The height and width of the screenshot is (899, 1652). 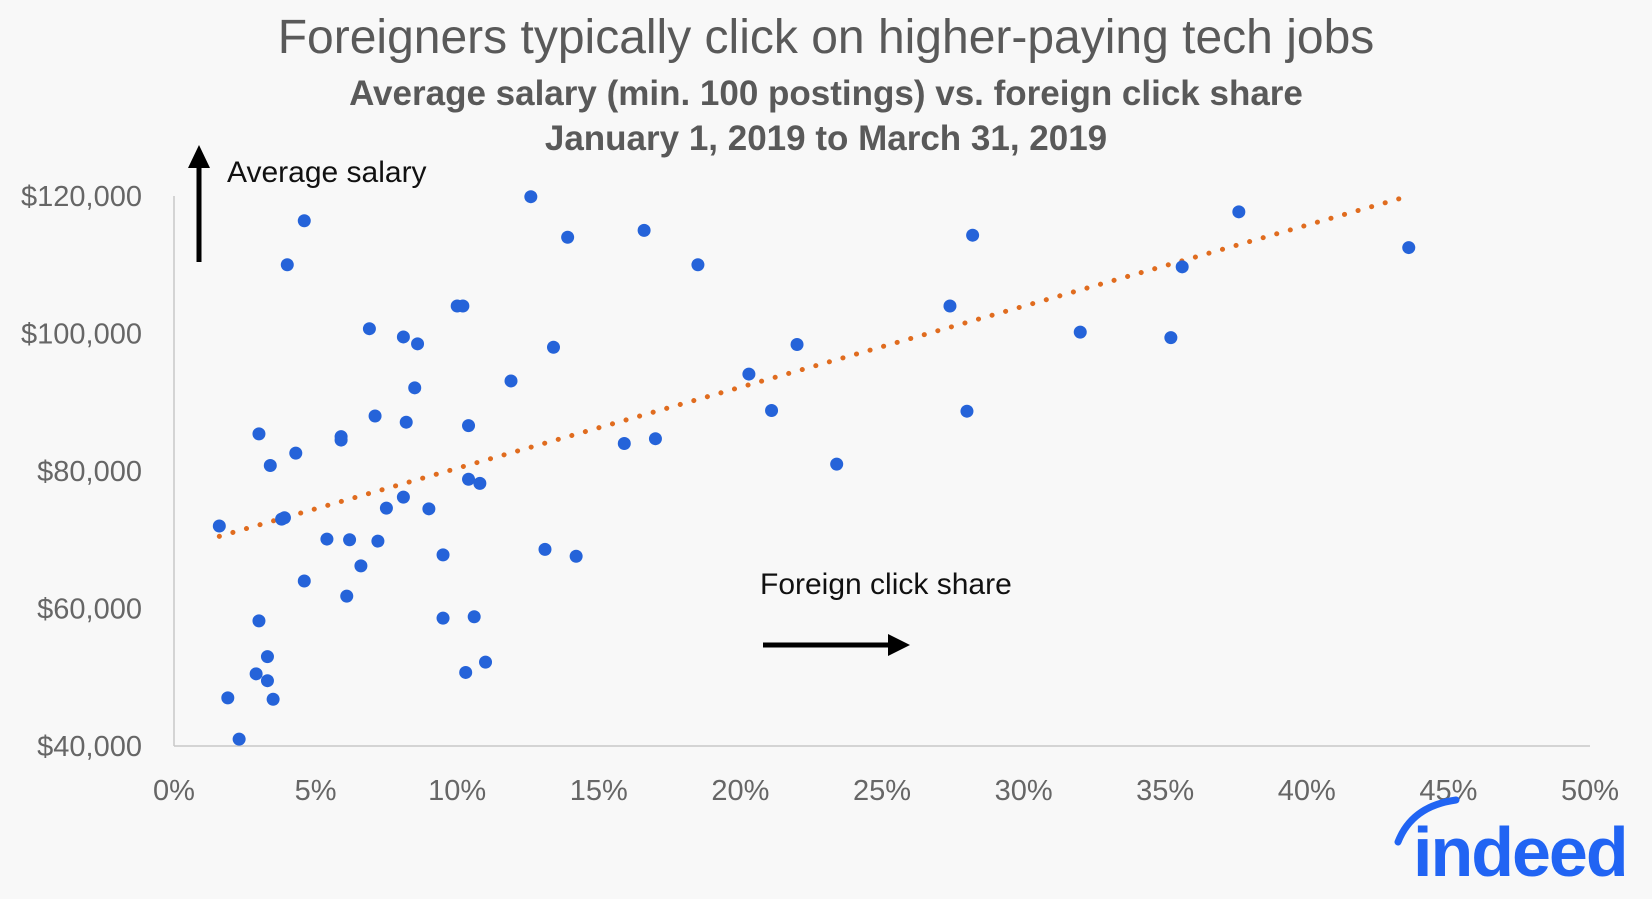 I want to click on y-axis-label: Average salary, so click(x=327, y=172).